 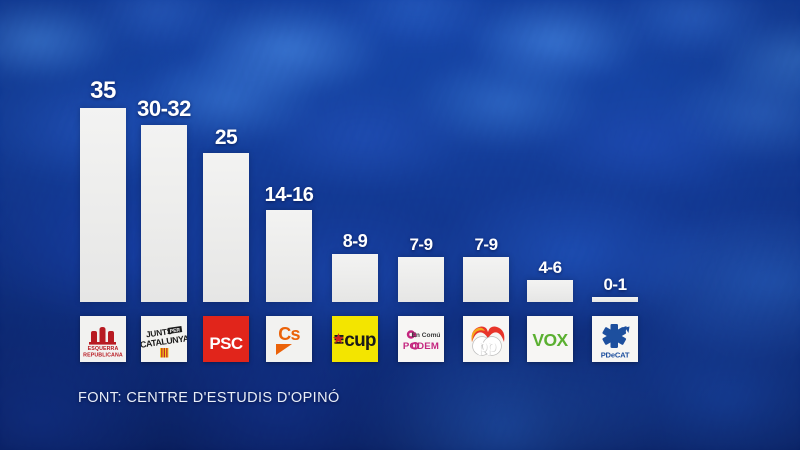 I want to click on bar-group-pp: 7-9, so click(x=486, y=268).